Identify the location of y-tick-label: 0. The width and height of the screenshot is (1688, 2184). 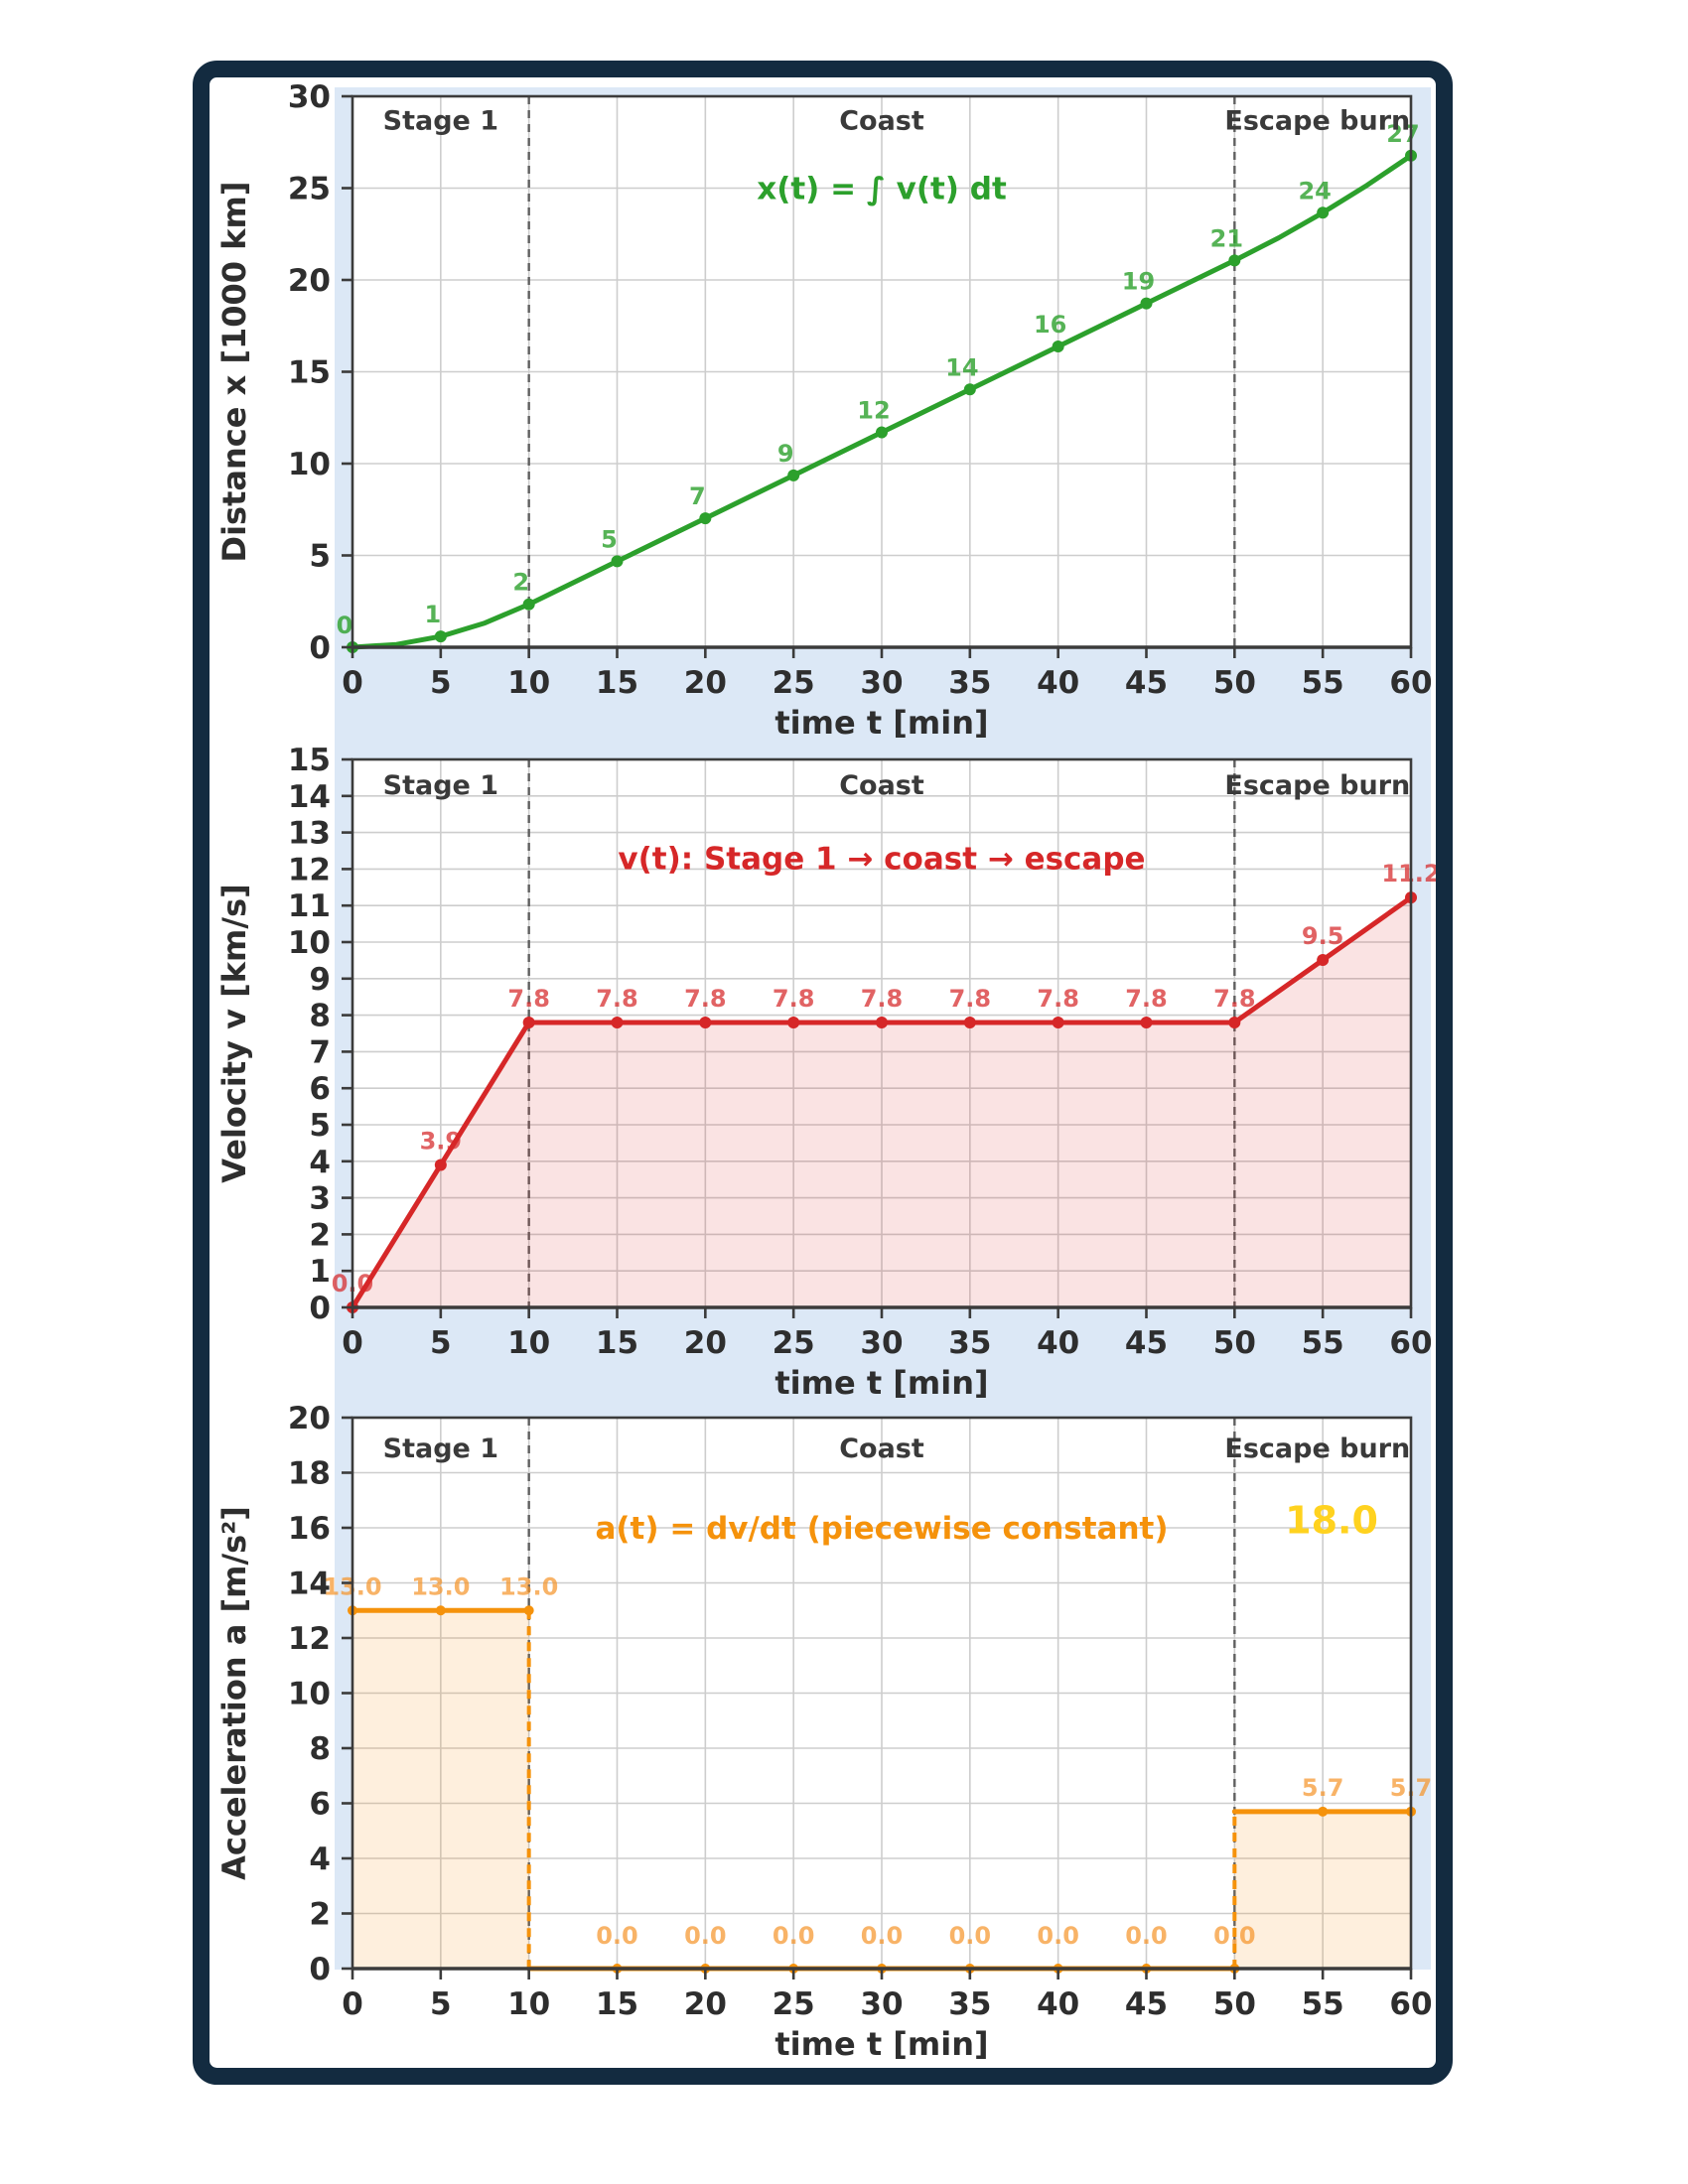
(320, 648).